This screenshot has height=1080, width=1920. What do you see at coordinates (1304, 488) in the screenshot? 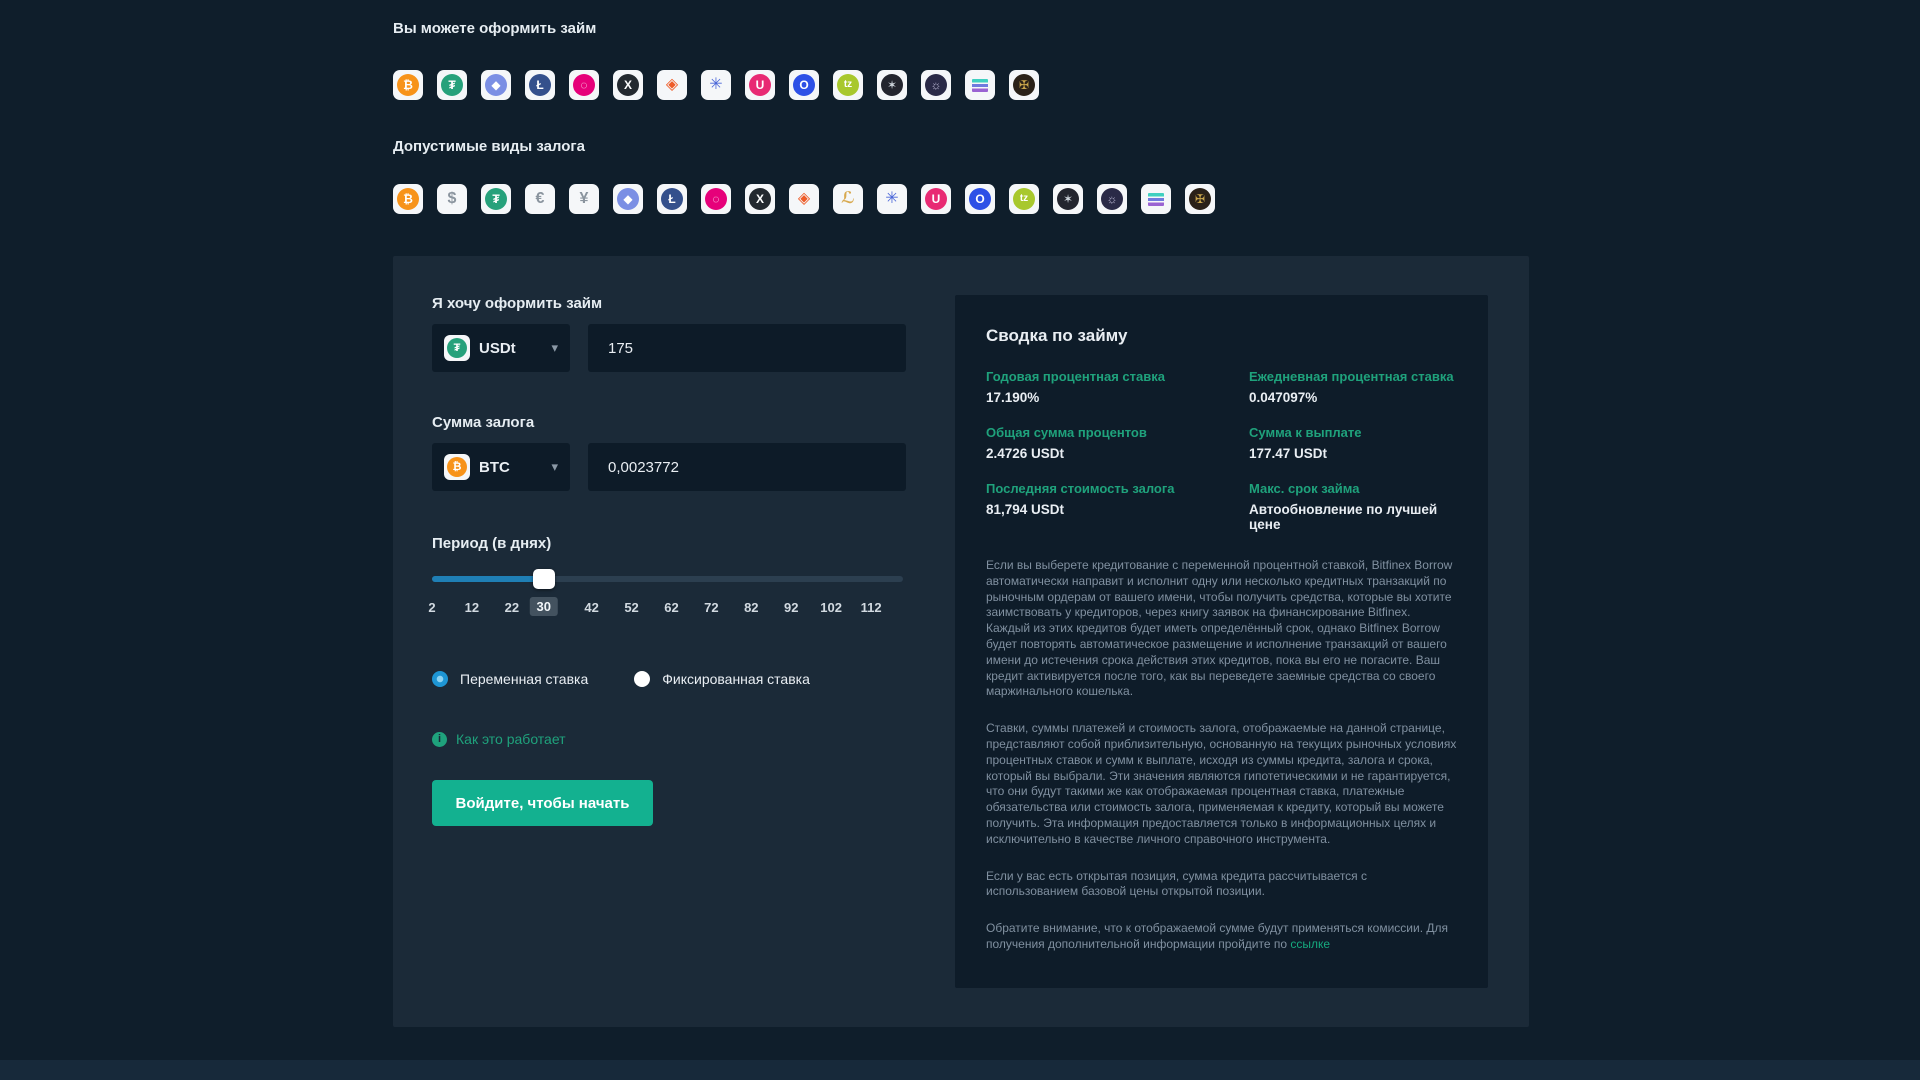
I see `summary-stat-label: Макс. срок займа` at bounding box center [1304, 488].